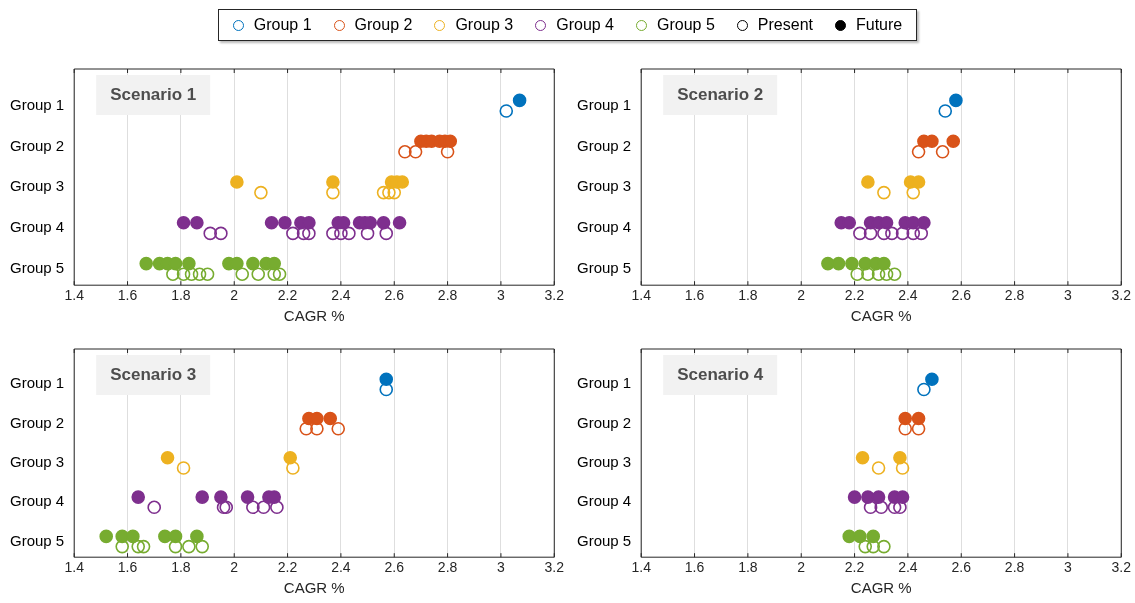  I want to click on text: Future, so click(879, 25).